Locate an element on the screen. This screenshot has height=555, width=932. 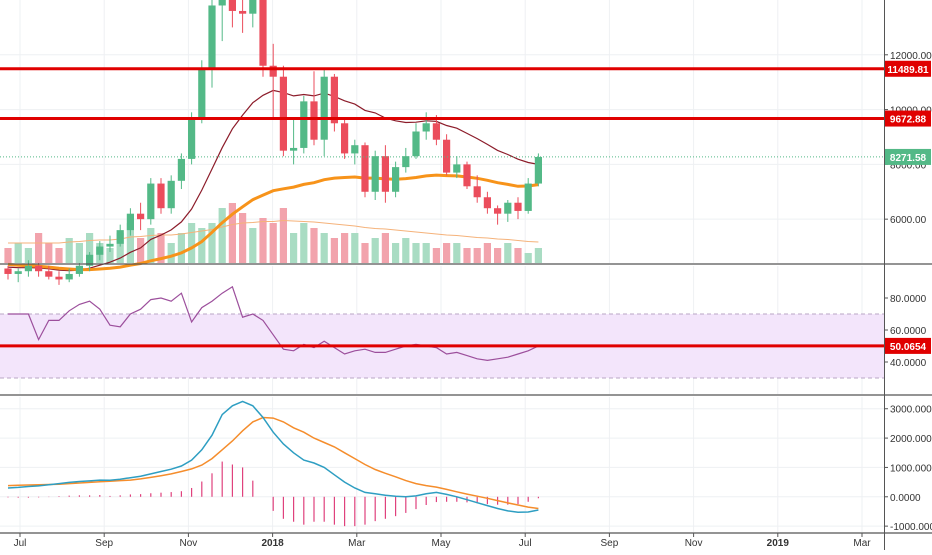
time-axis: Jul Sep Nov 2018 Mar May Jul Sep Nov 2019 Mar is located at coordinates (443, 541).